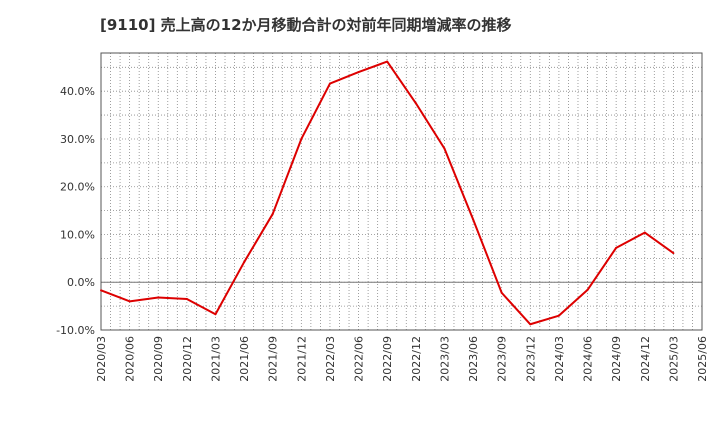 This screenshot has width=720, height=440. What do you see at coordinates (502, 359) in the screenshot?
I see `x-tick-label: 2023/09` at bounding box center [502, 359].